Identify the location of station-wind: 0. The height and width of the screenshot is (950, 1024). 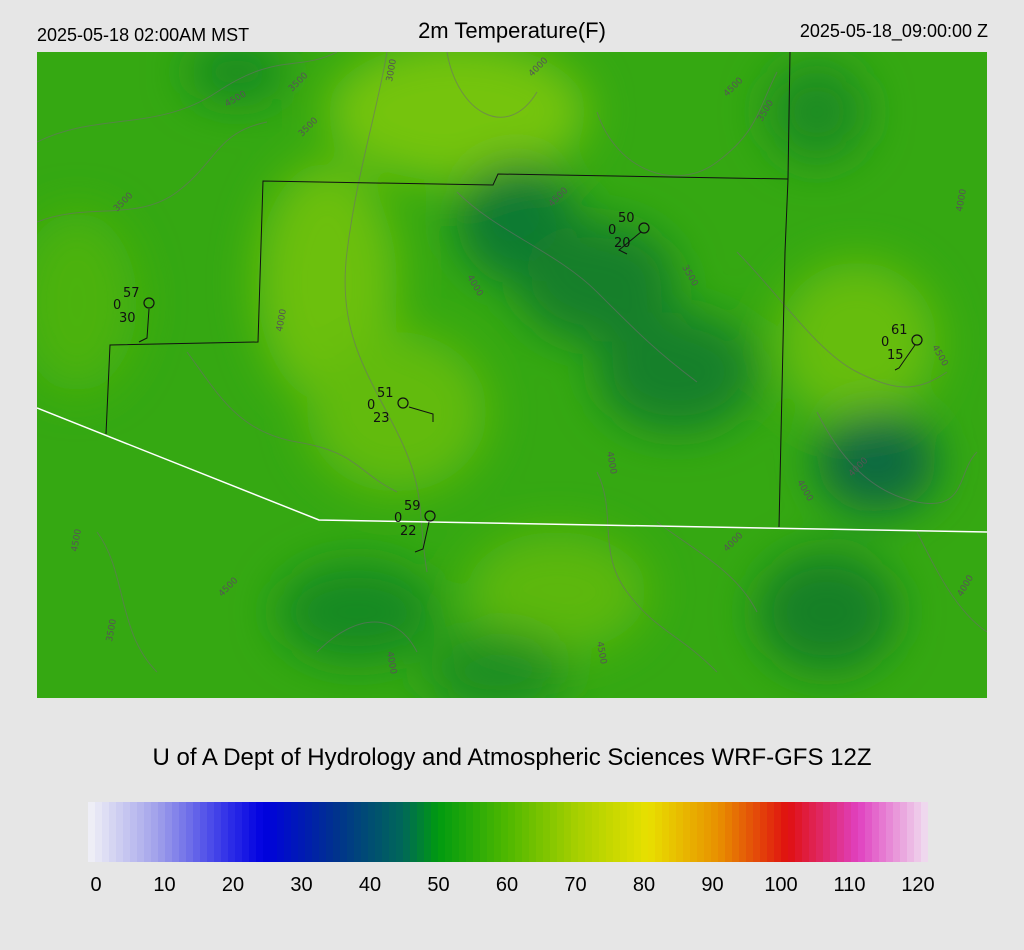
(117, 305).